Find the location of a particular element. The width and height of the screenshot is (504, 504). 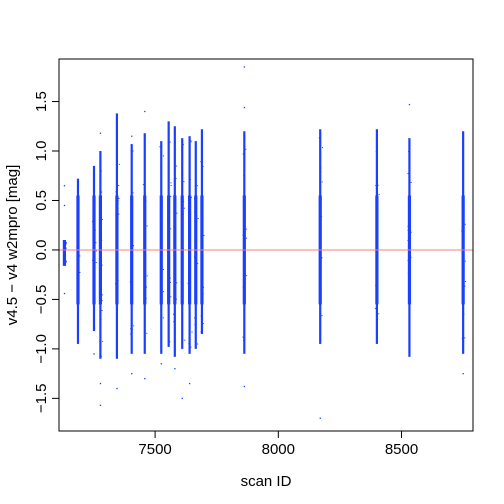

y-axis: −1.5 −1.0 −0.5 0.0 0.5 1.0 1.5 is located at coordinates (46, 252).